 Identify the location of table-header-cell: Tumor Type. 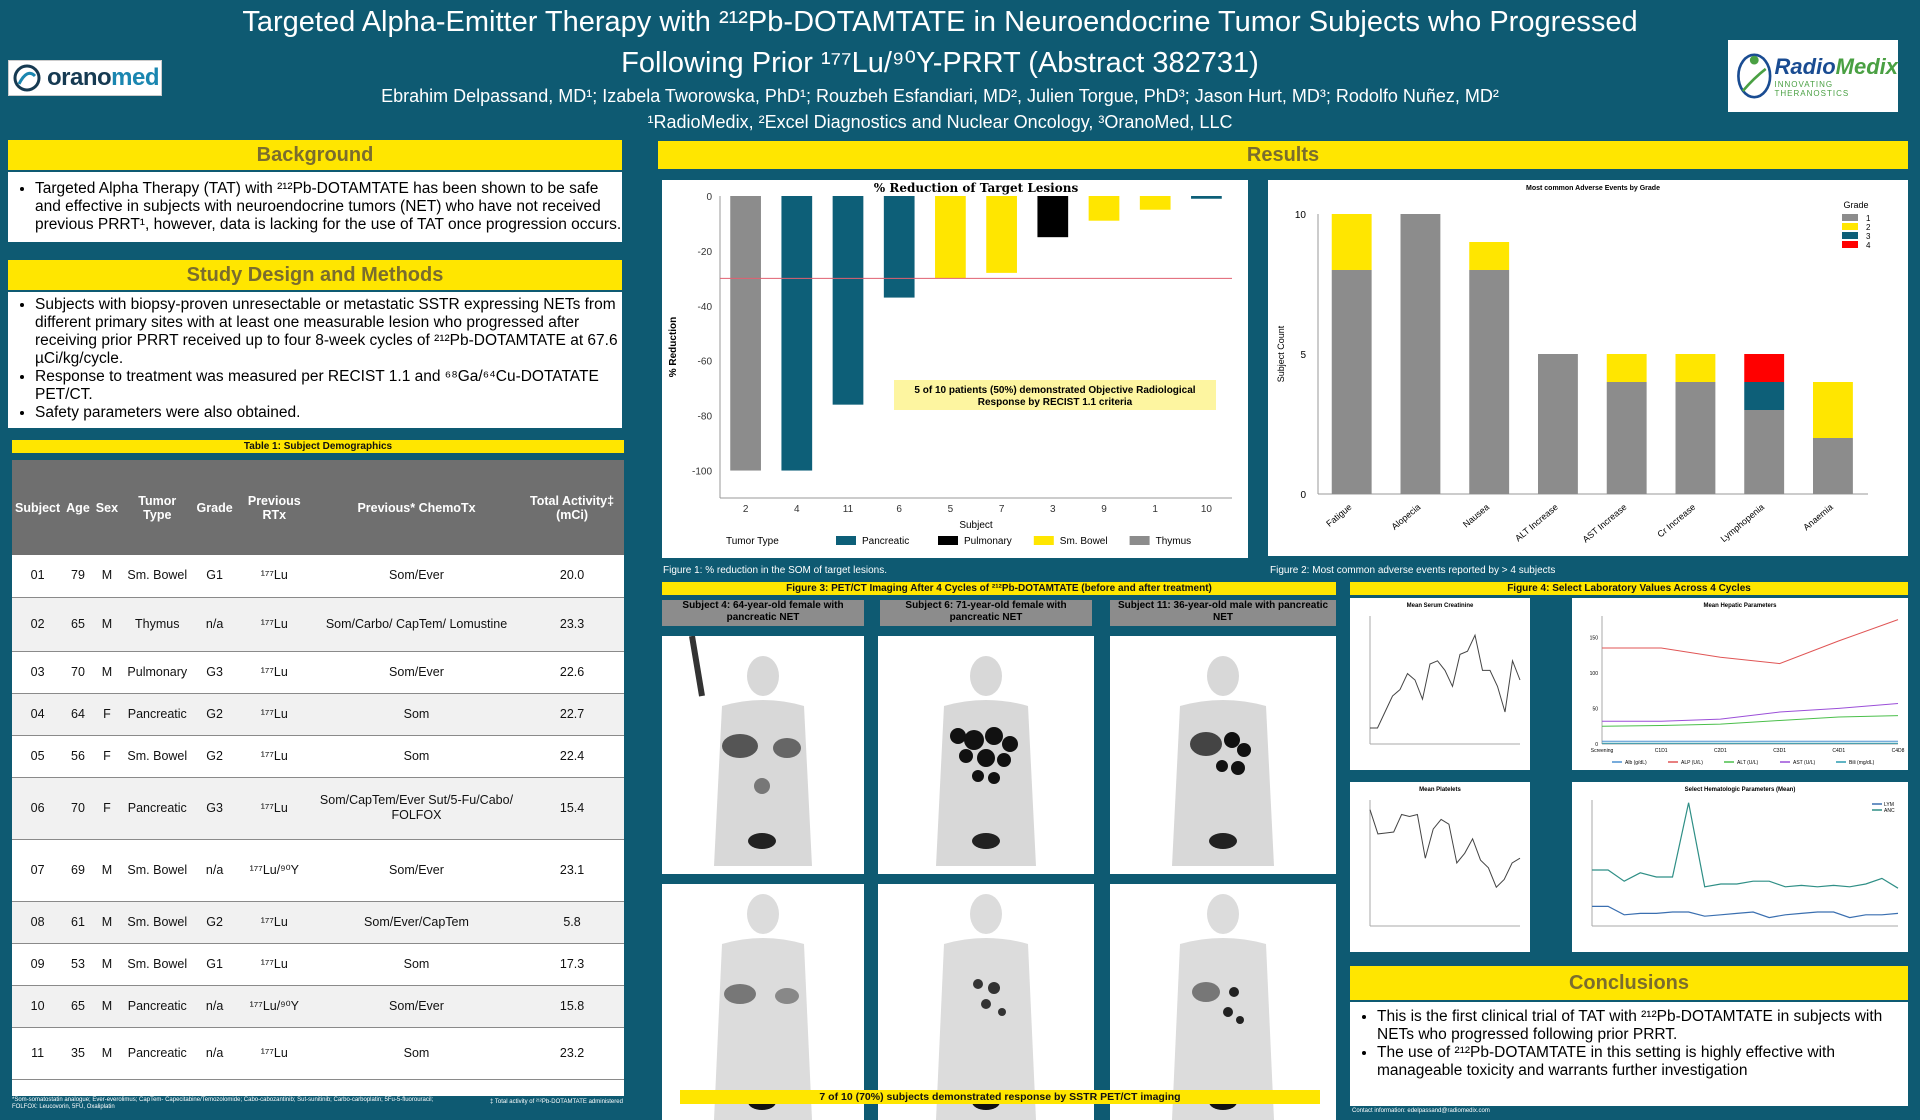
(157, 507).